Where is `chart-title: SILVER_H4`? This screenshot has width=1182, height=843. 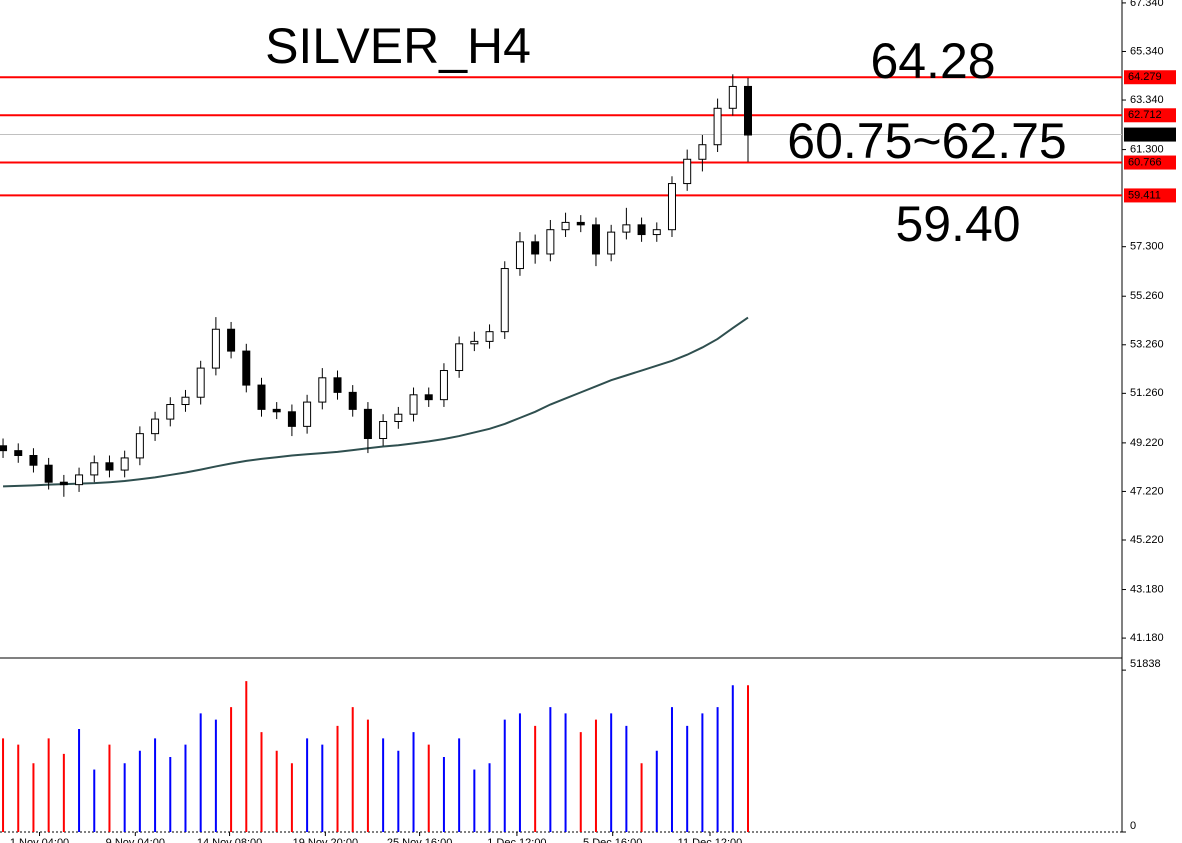
chart-title: SILVER_H4 is located at coordinates (398, 46).